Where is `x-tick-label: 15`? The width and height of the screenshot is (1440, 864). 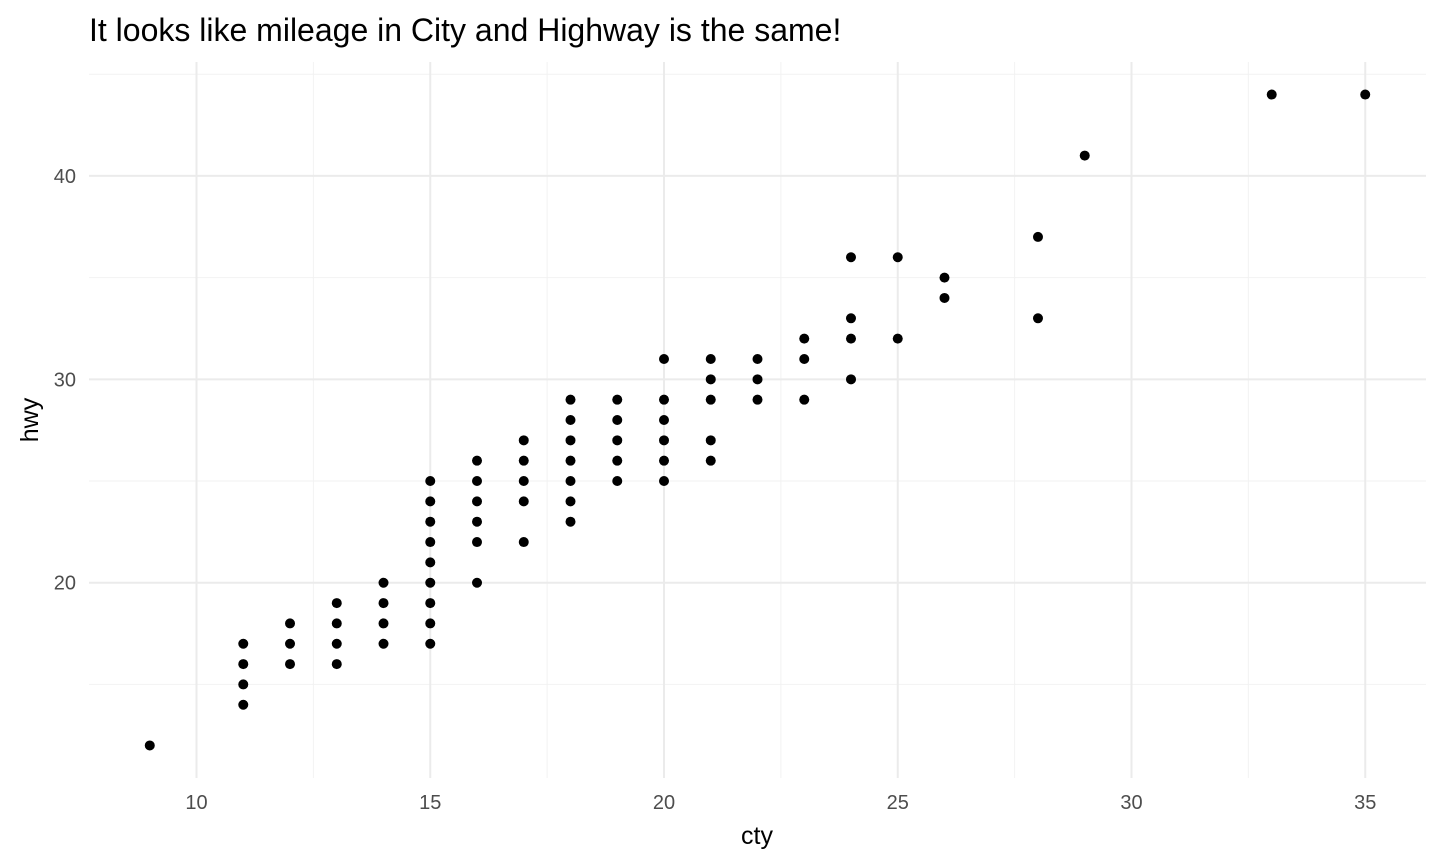 x-tick-label: 15 is located at coordinates (430, 803).